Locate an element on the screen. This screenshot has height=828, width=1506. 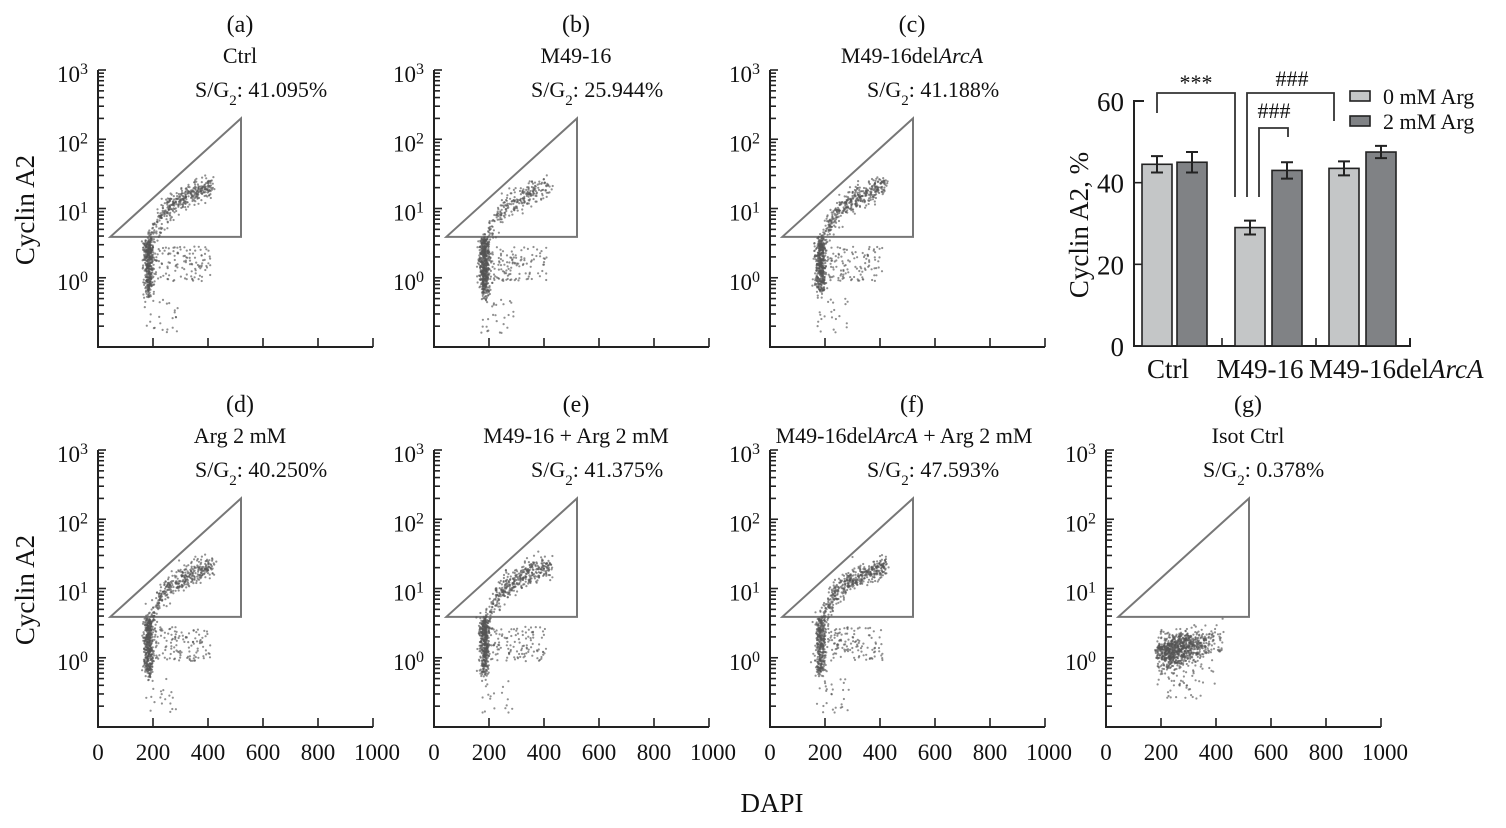
sg2-prefix: S/G is located at coordinates (884, 469).